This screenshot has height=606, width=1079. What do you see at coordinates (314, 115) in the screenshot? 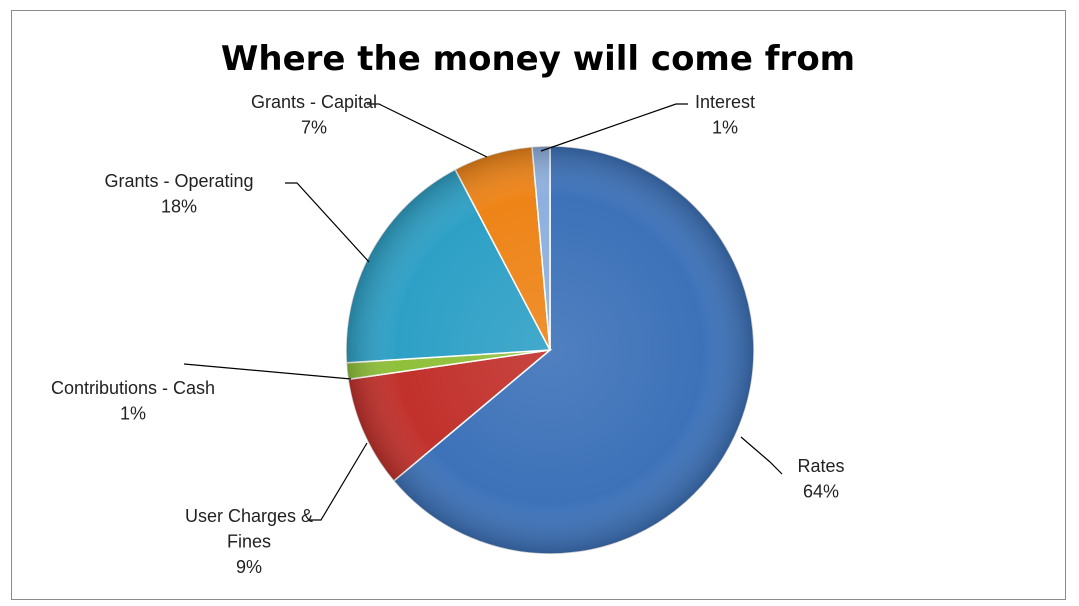
I see `data-label: Grants - Capital 7%` at bounding box center [314, 115].